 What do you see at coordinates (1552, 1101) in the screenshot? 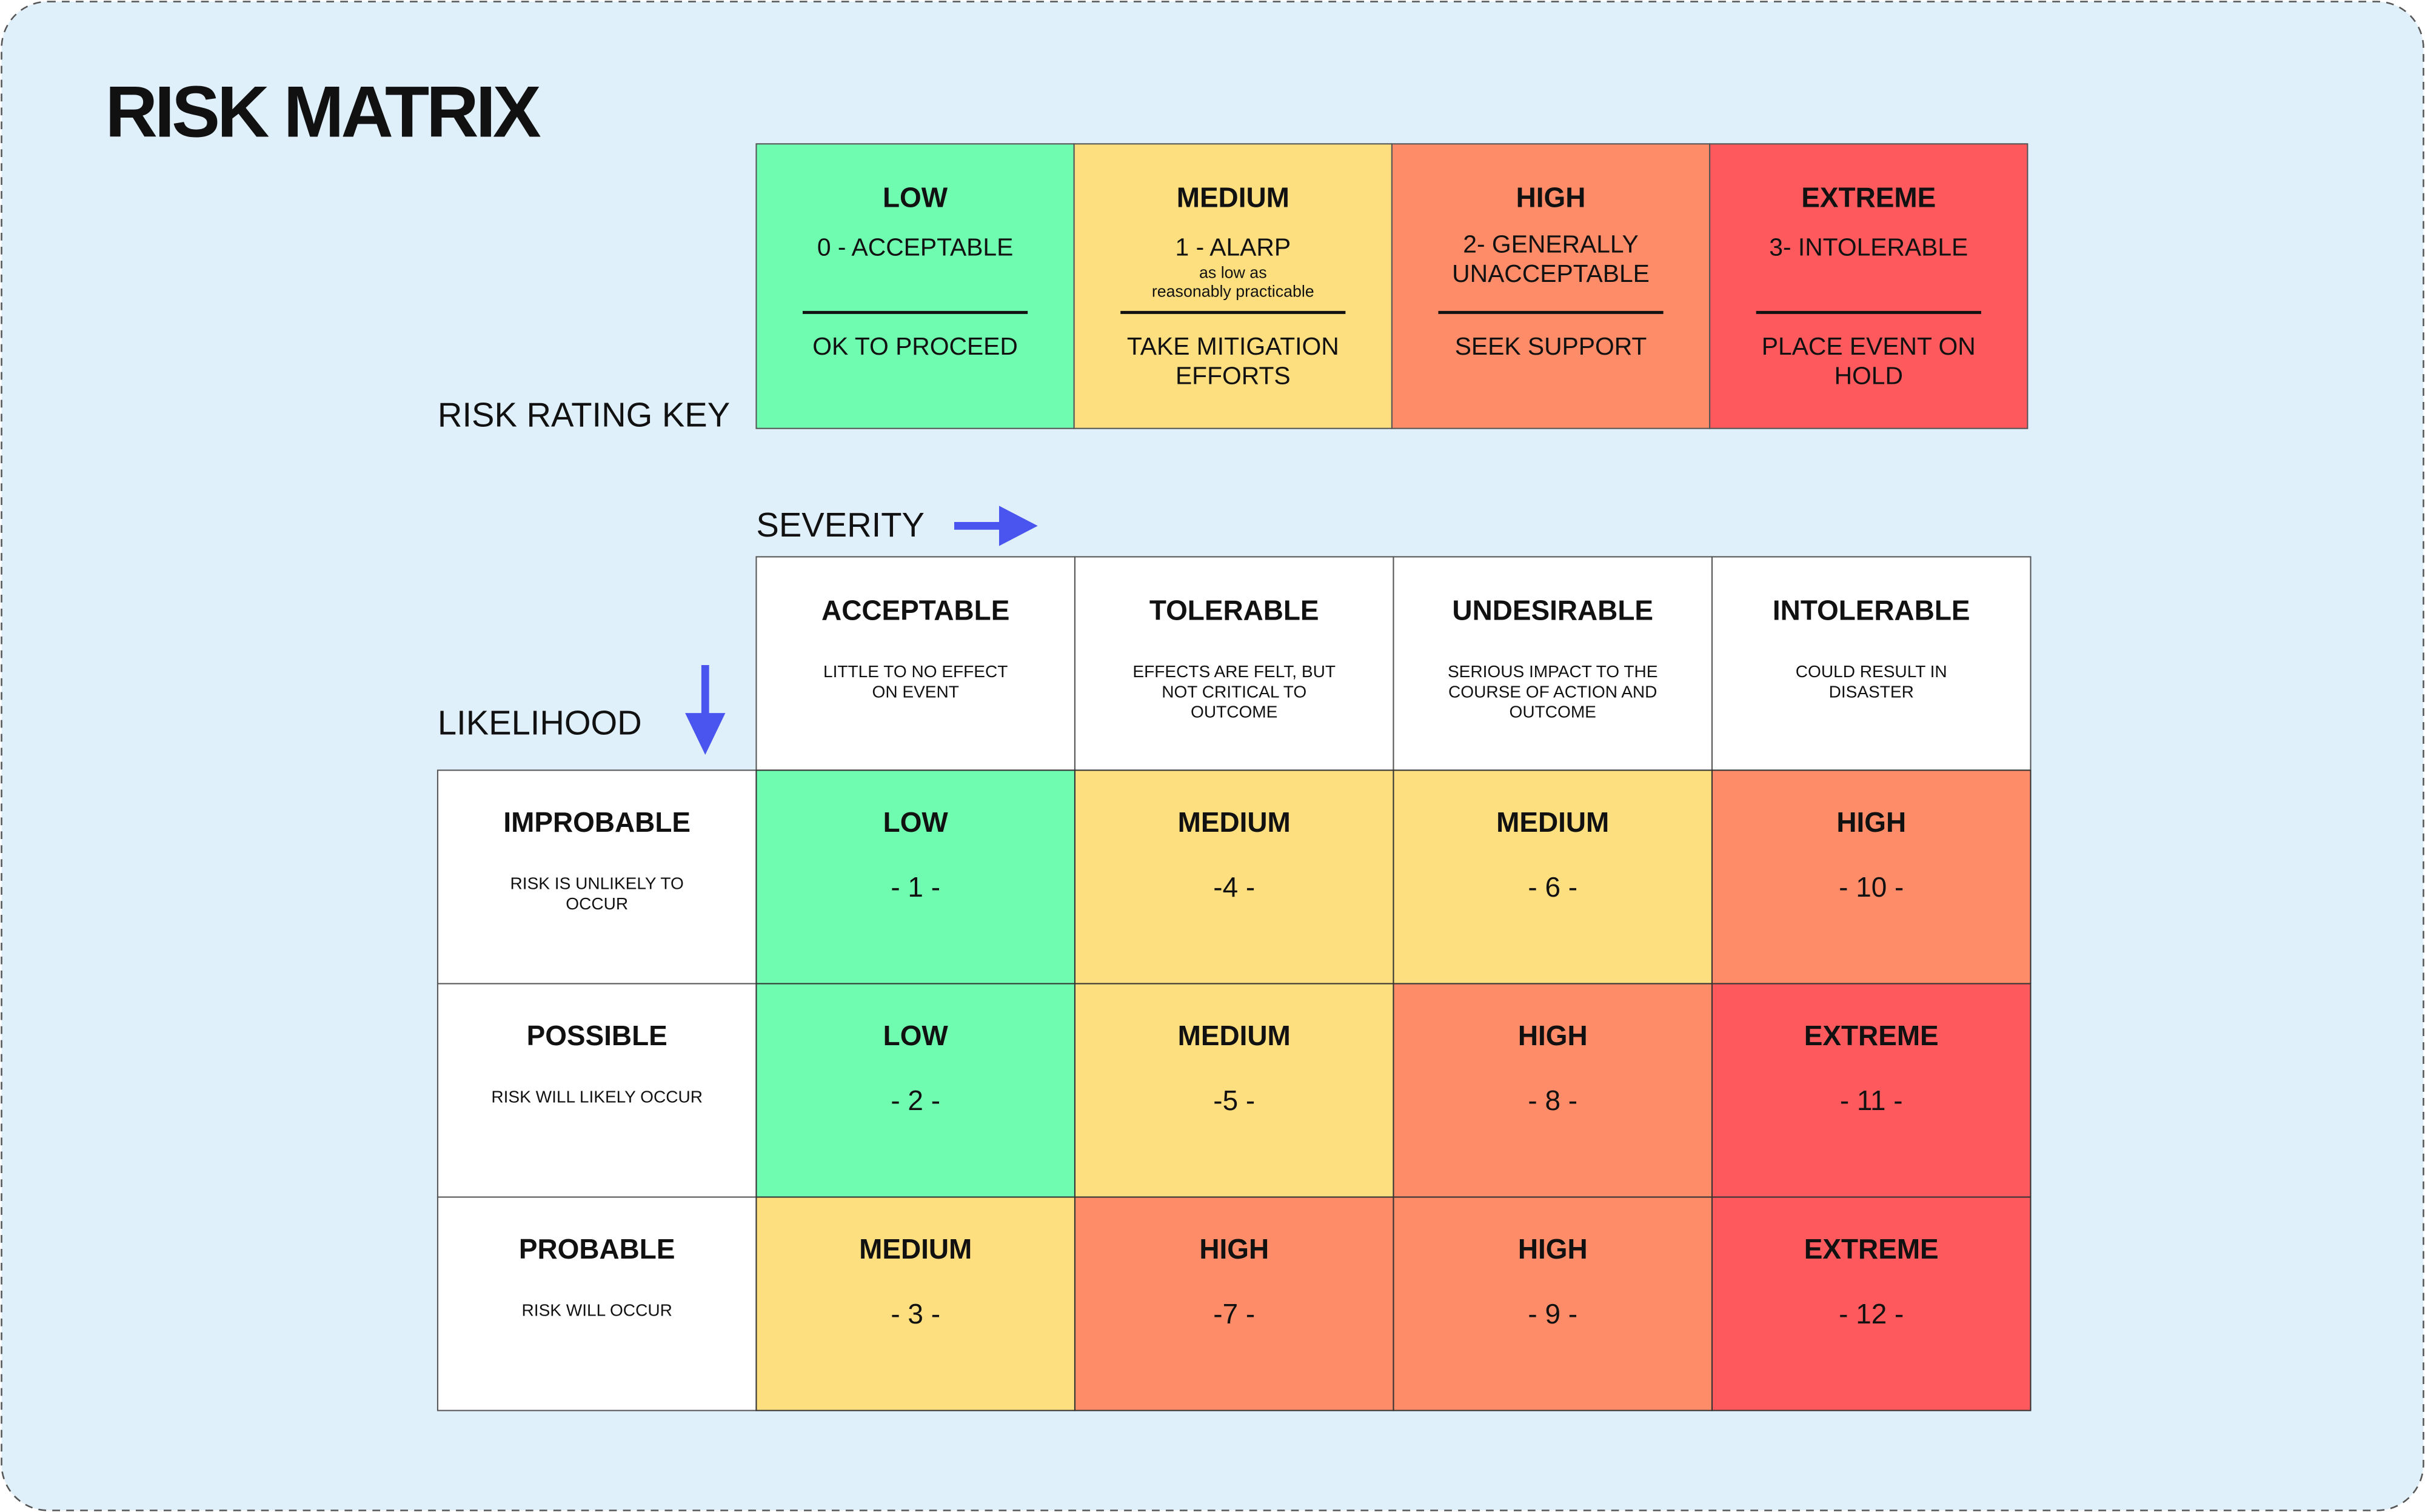
I see `risk-score: - 8 -` at bounding box center [1552, 1101].